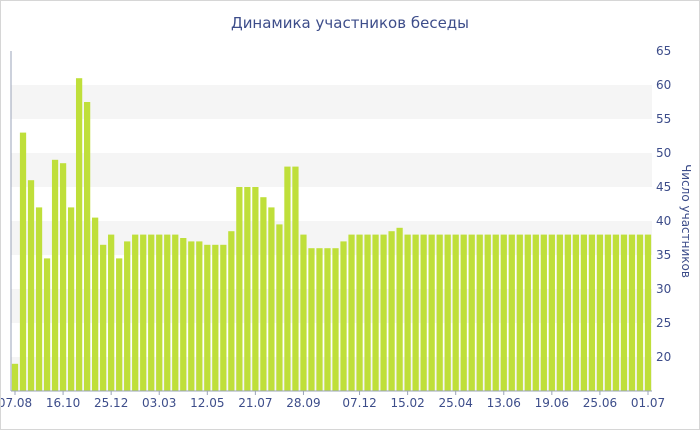  I want to click on x-tick-label: 21.07, so click(255, 403).